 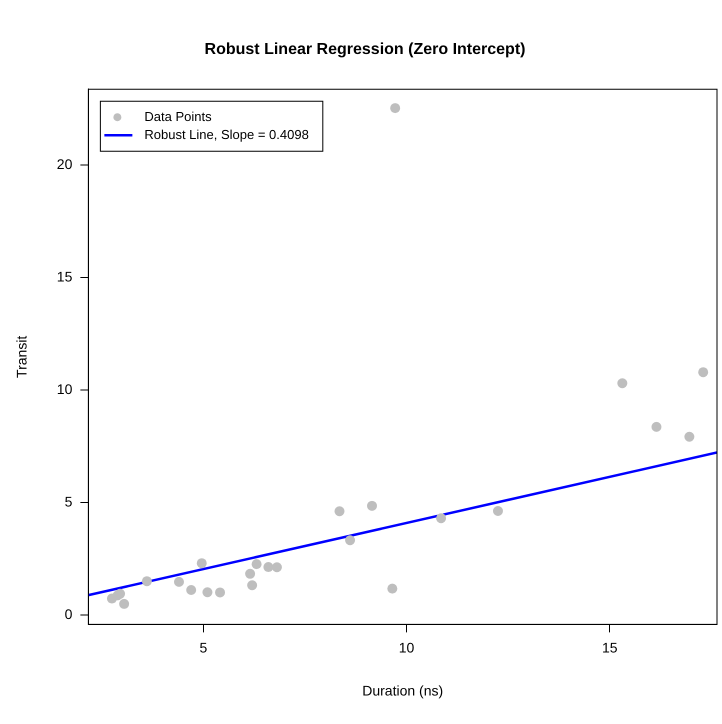 What do you see at coordinates (68, 502) in the screenshot?
I see `y-tick-label: 5` at bounding box center [68, 502].